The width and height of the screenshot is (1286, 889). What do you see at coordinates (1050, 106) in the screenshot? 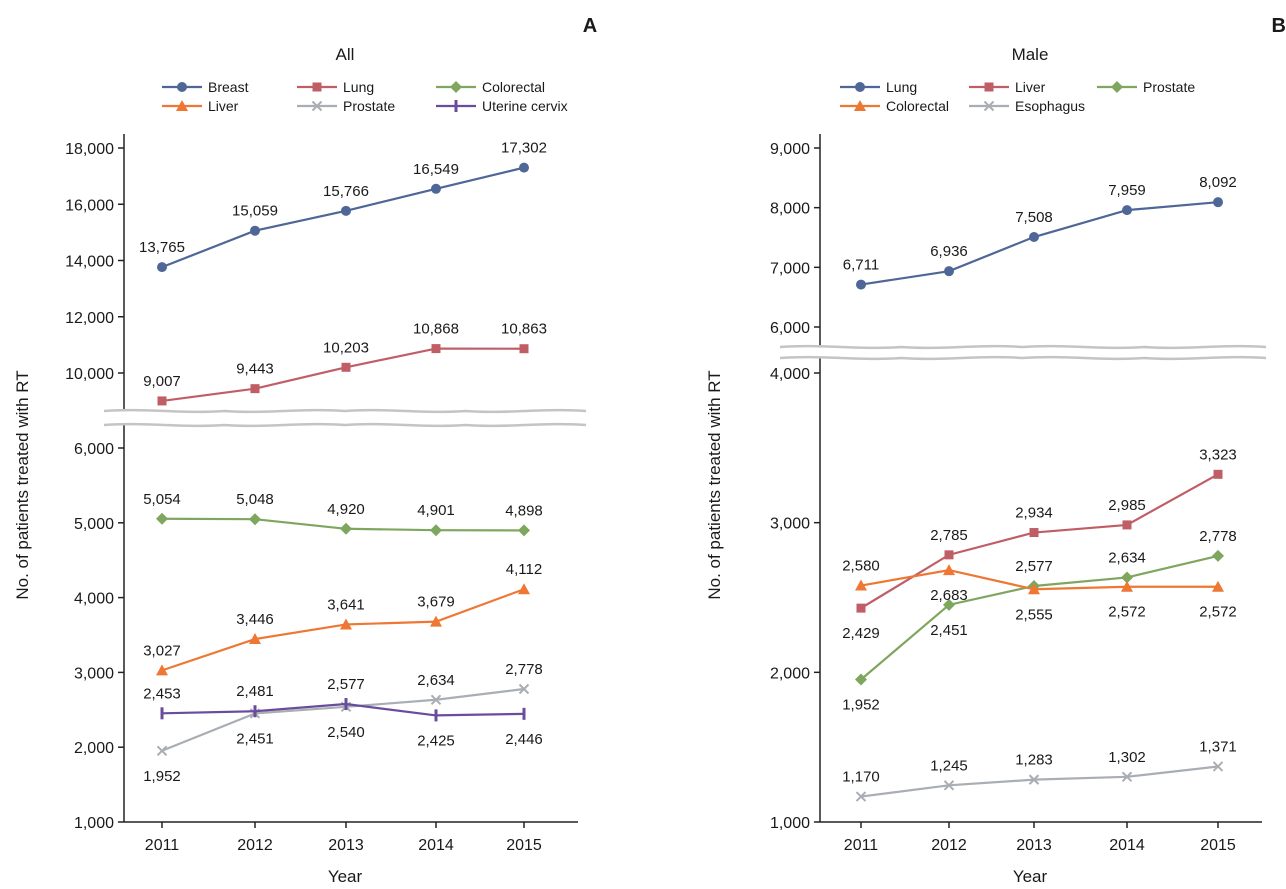
I see `legend-label: Esophagus` at bounding box center [1050, 106].